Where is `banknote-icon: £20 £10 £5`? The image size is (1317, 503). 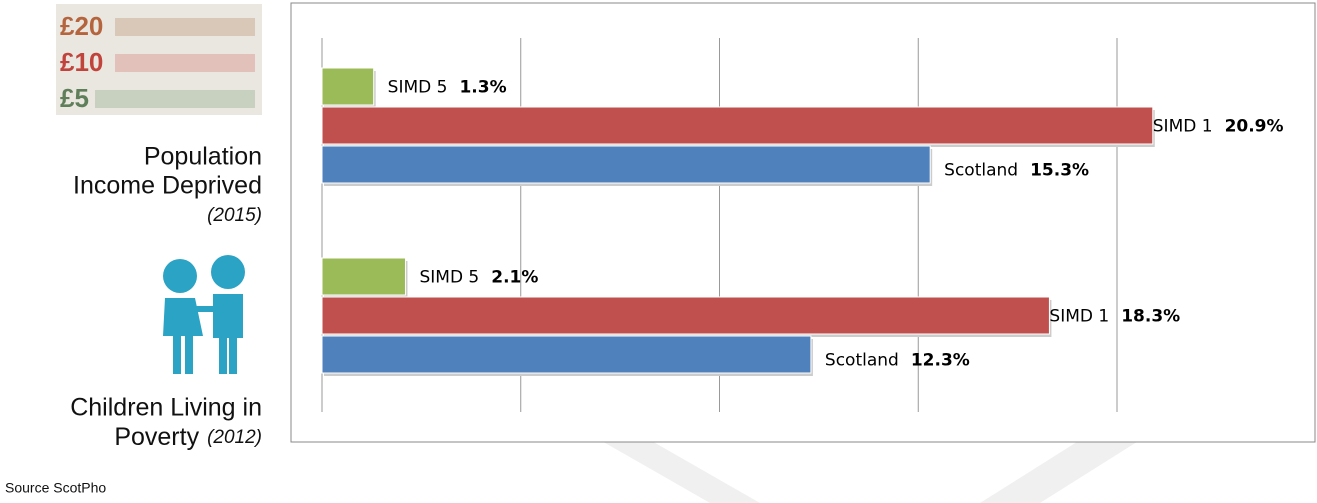
banknote-icon: £20 £10 £5 is located at coordinates (159, 59).